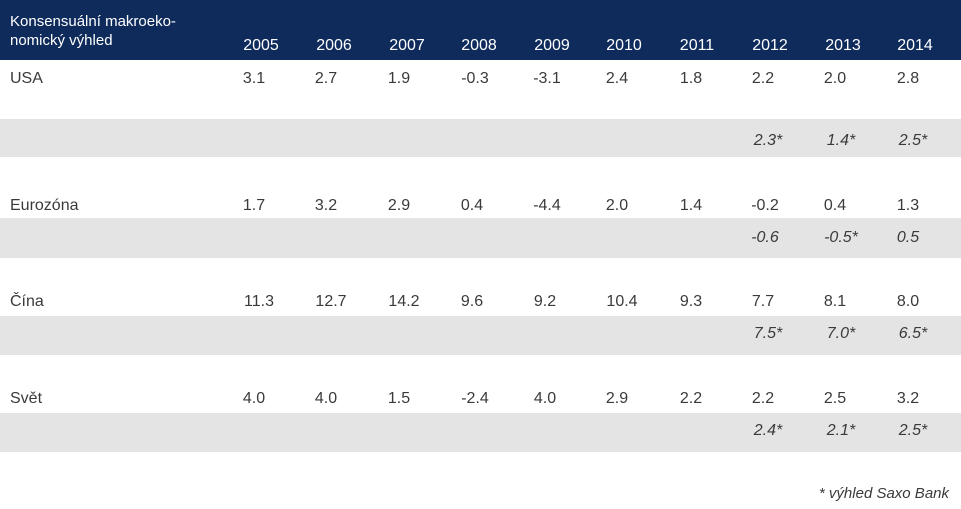 The image size is (961, 509). Describe the element at coordinates (26, 398) in the screenshot. I see `row-label-world: Svět` at that location.